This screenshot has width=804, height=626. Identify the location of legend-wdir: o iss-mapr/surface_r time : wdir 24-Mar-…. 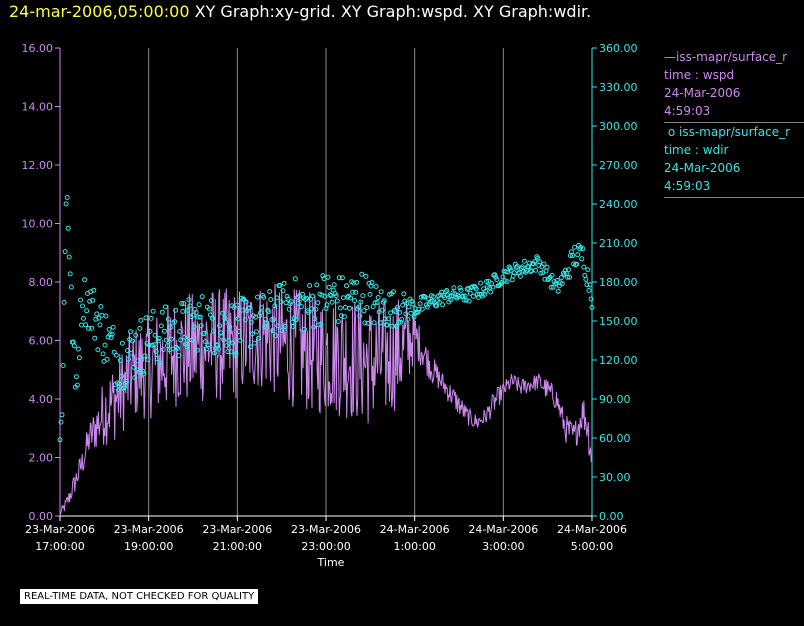
(734, 159).